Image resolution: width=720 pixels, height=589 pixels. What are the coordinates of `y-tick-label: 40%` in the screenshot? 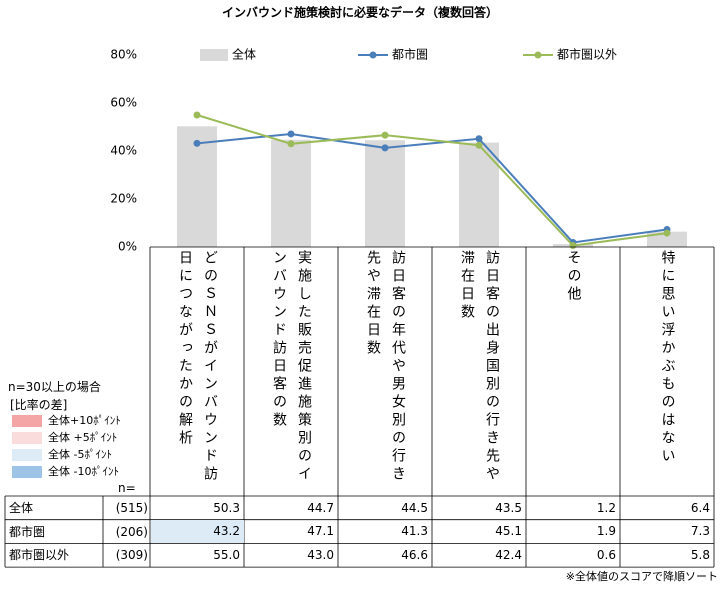 It's located at (123, 151).